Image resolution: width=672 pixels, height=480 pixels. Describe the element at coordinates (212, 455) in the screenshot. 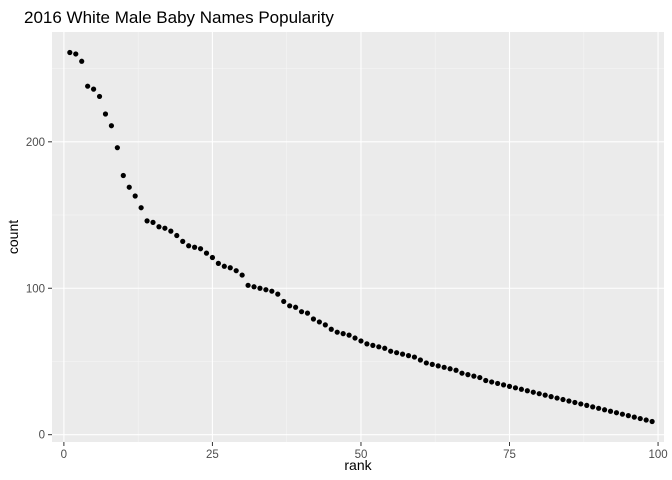

I see `x-tick-label: 25` at that location.